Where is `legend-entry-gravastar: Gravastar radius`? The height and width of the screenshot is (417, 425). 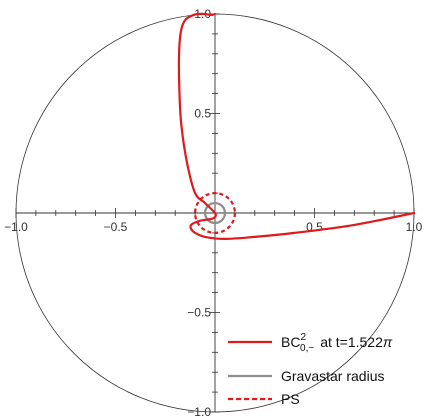
legend-entry-gravastar: Gravastar radius is located at coordinates (306, 376).